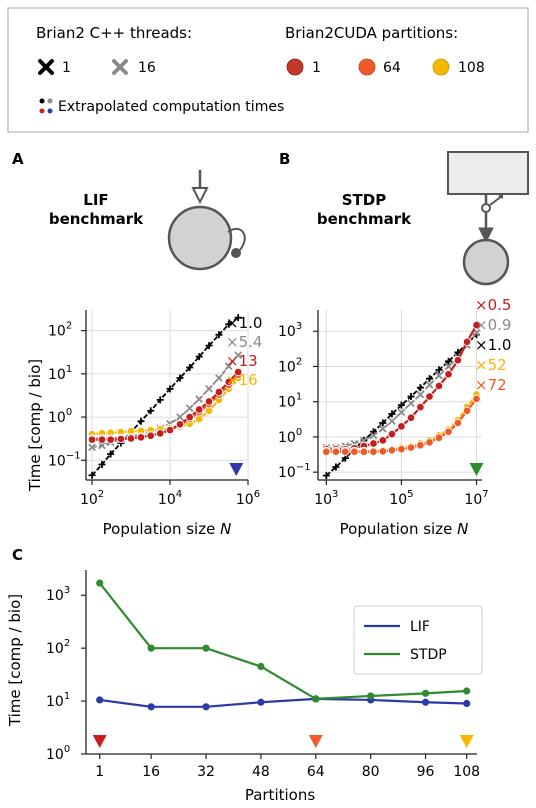  What do you see at coordinates (167, 529) in the screenshot?
I see `plot-a-xlabel: Population size N` at bounding box center [167, 529].